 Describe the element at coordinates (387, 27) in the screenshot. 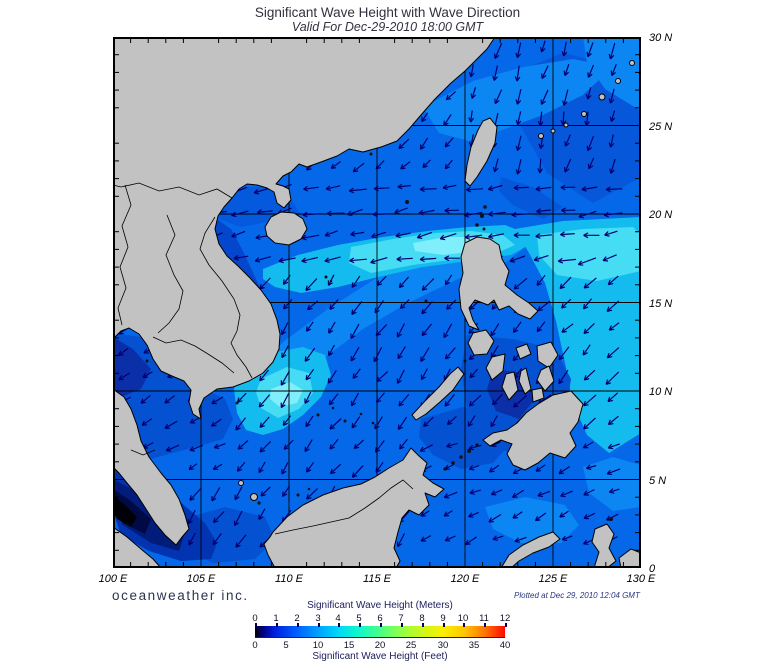

I see `valid-time-subtitle: Valid For Dec-29-2010 18:00 GMT` at that location.